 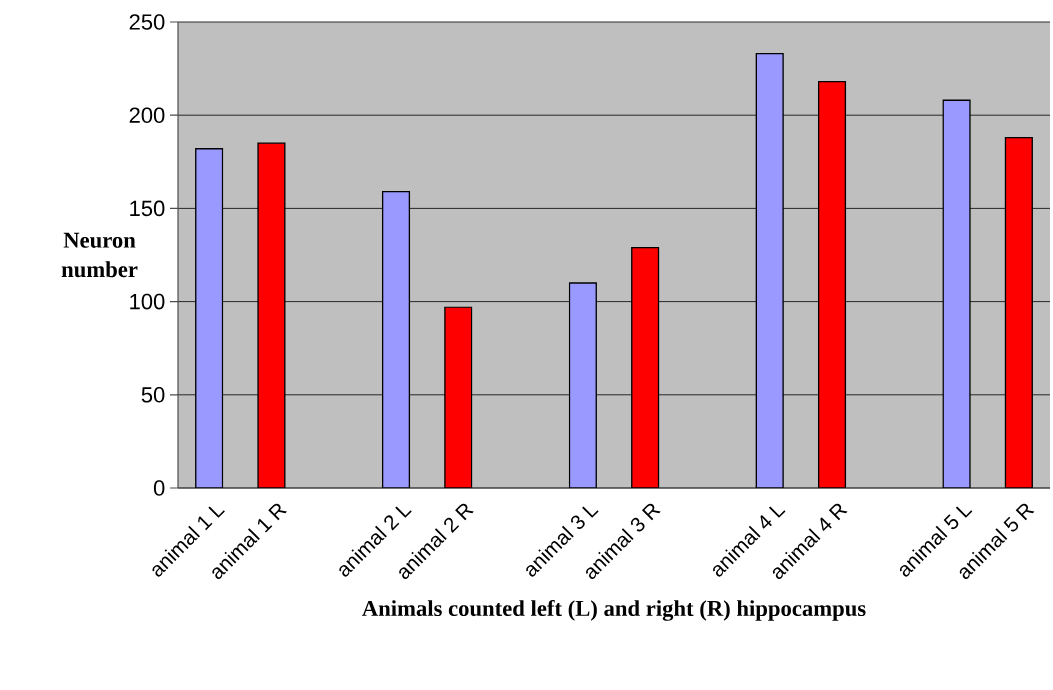 What do you see at coordinates (99, 255) in the screenshot?
I see `y-axis-title: Neuron number` at bounding box center [99, 255].